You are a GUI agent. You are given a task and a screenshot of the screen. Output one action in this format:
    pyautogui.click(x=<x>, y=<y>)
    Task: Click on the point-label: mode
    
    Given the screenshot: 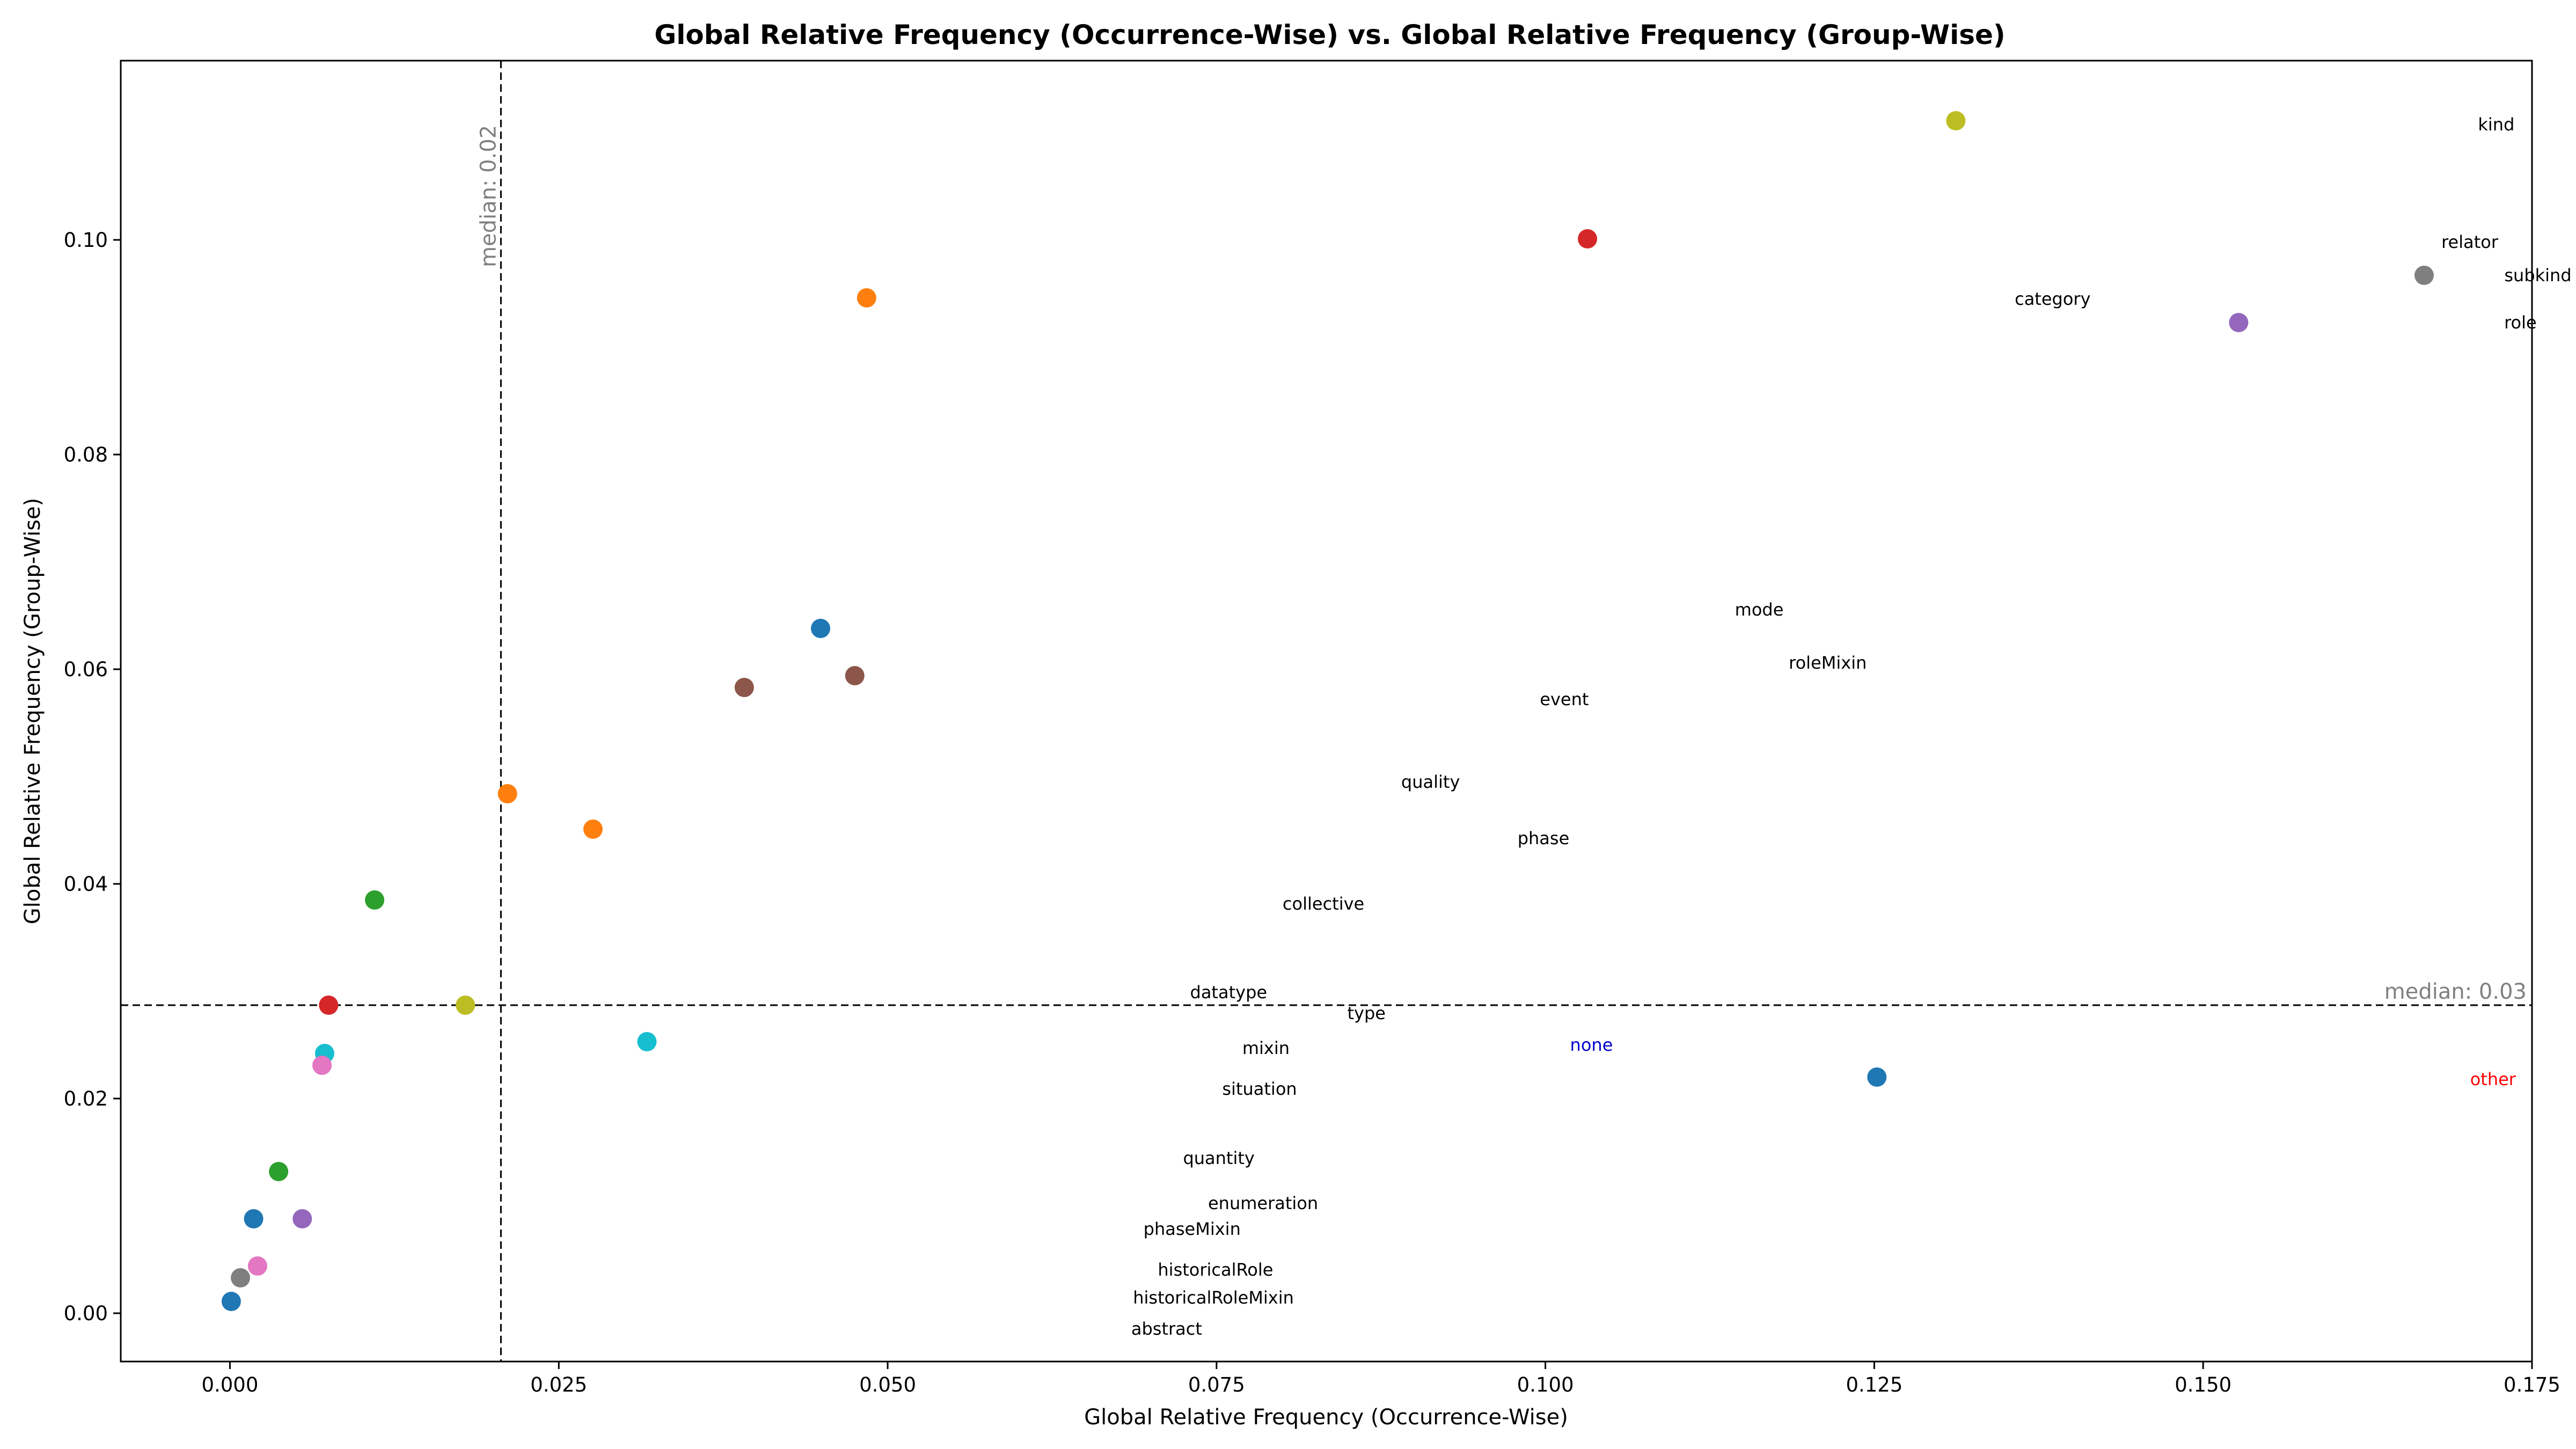 What is the action you would take?
    pyautogui.click(x=1759, y=609)
    